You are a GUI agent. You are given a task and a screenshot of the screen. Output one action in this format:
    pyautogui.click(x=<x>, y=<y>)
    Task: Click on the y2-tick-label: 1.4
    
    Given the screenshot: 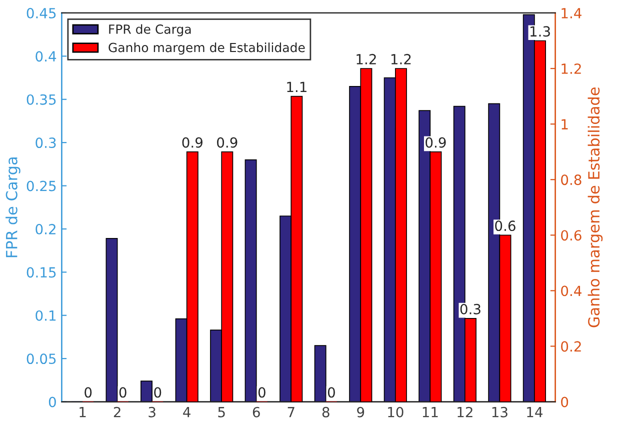 What is the action you would take?
    pyautogui.click(x=572, y=13)
    